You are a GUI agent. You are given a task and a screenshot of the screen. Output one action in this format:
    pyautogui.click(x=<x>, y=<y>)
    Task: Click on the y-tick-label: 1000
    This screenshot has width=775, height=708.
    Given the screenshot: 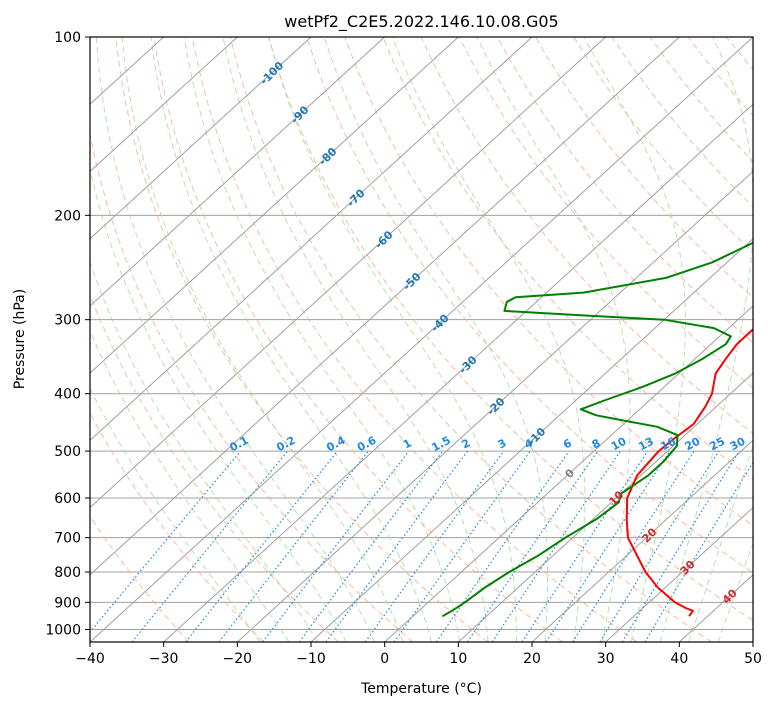 What is the action you would take?
    pyautogui.click(x=63, y=630)
    